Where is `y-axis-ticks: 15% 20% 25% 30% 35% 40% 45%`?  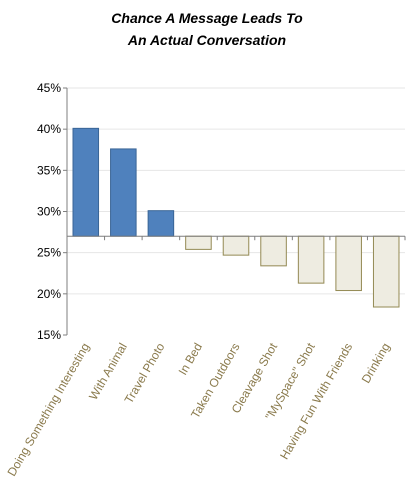 y-axis-ticks: 15% 20% 25% 30% 35% 40% 45% is located at coordinates (52, 211).